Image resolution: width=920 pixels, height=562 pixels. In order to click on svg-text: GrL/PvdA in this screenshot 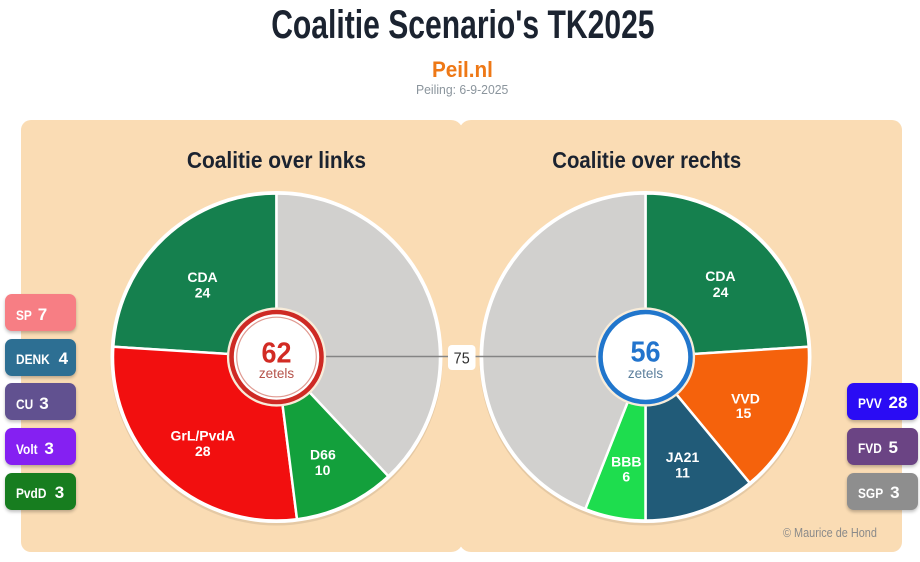, I will do `click(203, 436)`.